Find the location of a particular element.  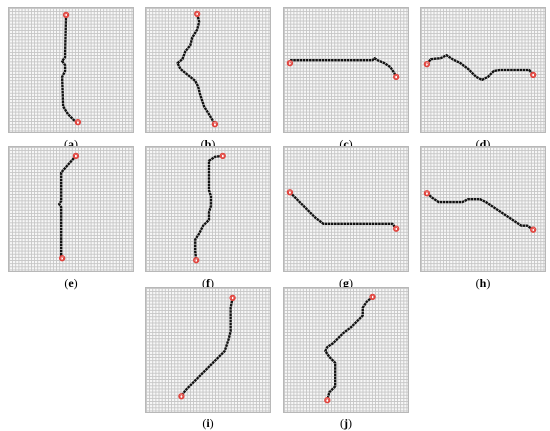

route-path-b is located at coordinates (196, 69).